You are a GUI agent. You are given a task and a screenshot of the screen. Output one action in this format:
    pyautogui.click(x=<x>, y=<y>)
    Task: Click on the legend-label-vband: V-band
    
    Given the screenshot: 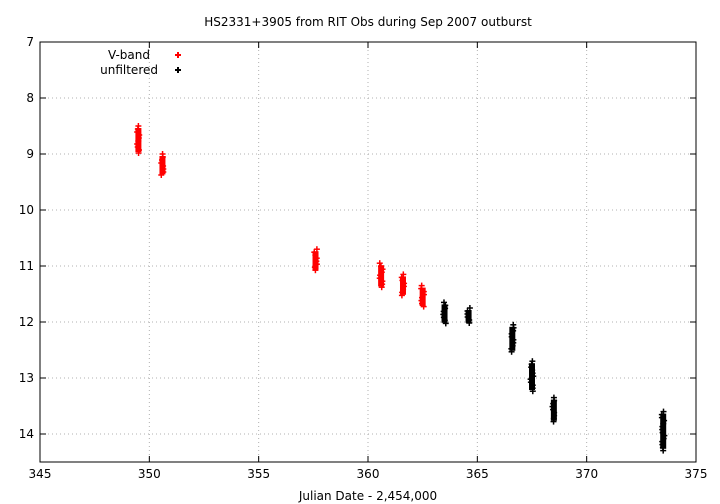 What is the action you would take?
    pyautogui.click(x=129, y=55)
    